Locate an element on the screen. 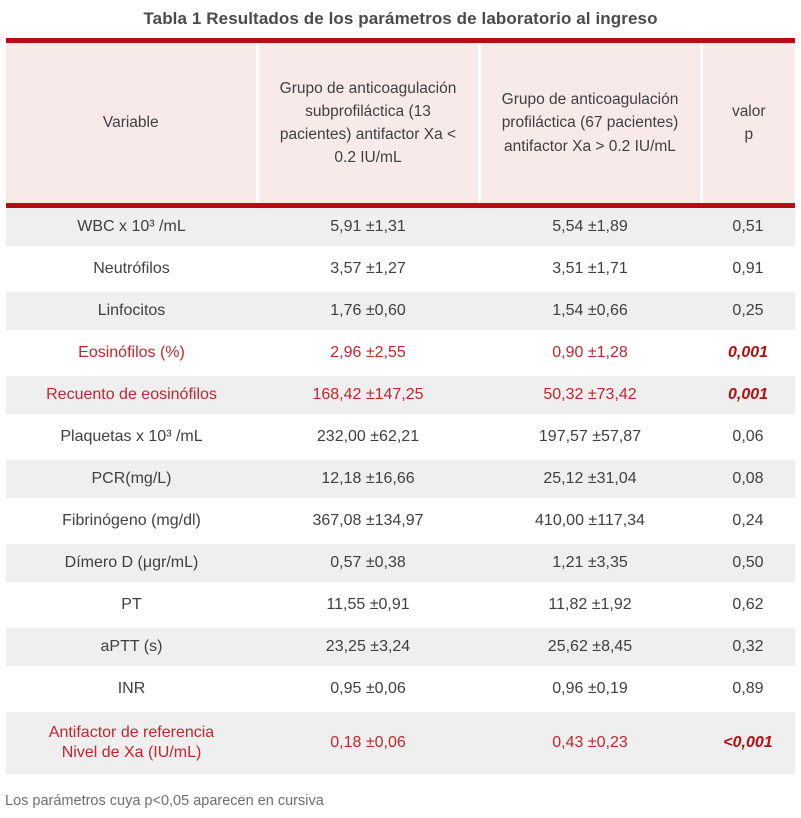 This screenshot has width=801, height=818. table-row: INR 0,95 ±0,06 0,96 ±0,19 0,89 is located at coordinates (400, 688).